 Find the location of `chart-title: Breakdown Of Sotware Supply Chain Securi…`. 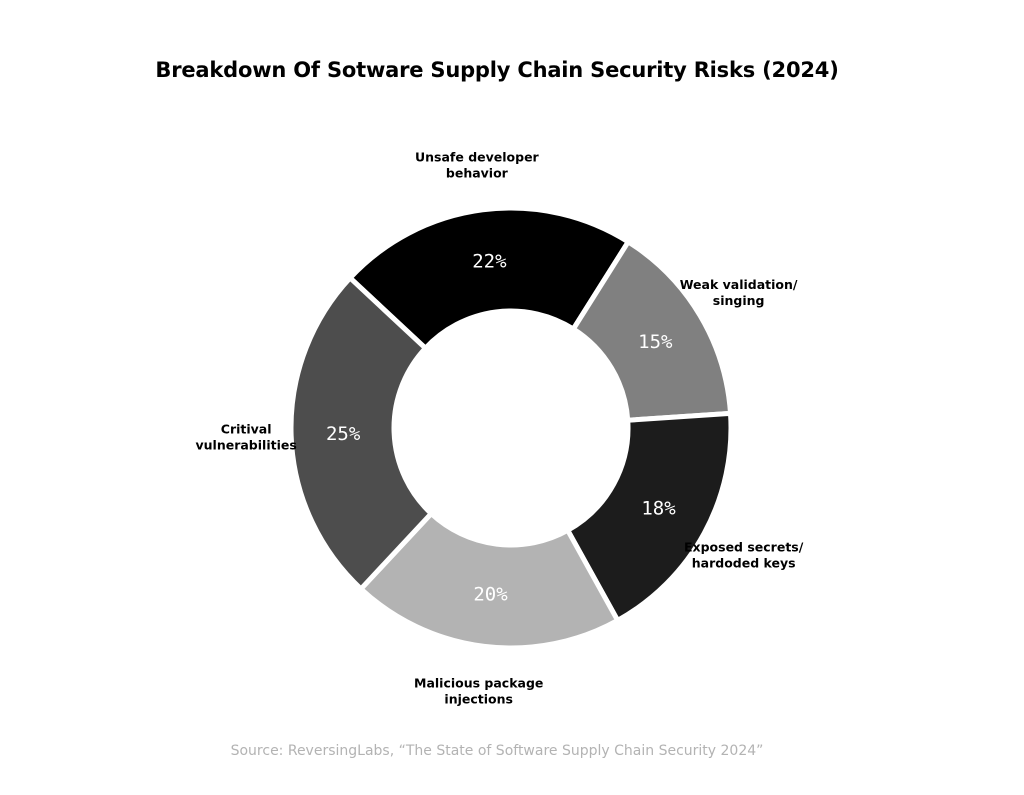

chart-title: Breakdown Of Sotware Supply Chain Securi… is located at coordinates (497, 70).